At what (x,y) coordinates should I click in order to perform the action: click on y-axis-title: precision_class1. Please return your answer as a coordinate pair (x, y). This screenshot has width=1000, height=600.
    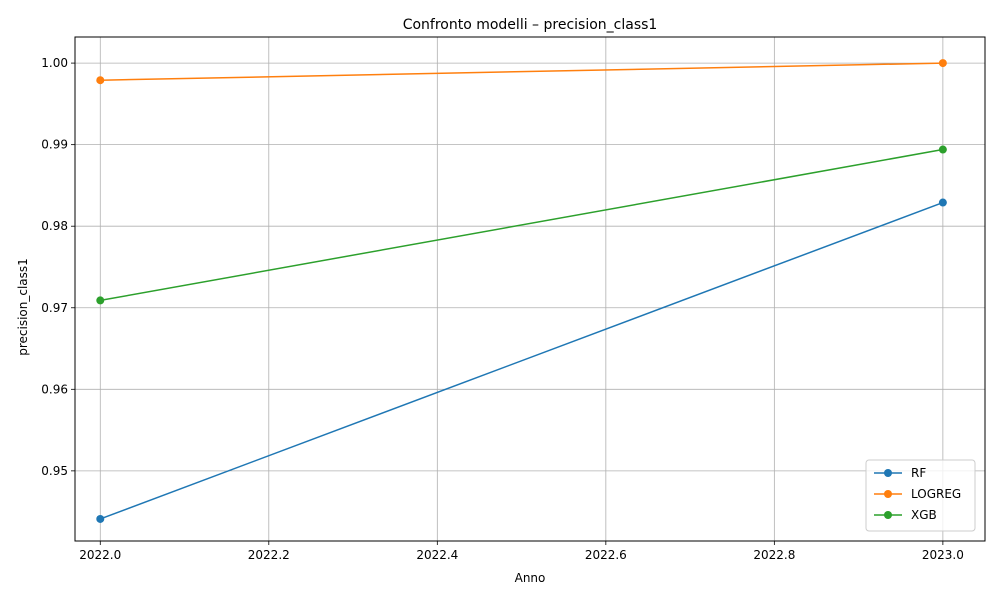
    Looking at the image, I should click on (23, 307).